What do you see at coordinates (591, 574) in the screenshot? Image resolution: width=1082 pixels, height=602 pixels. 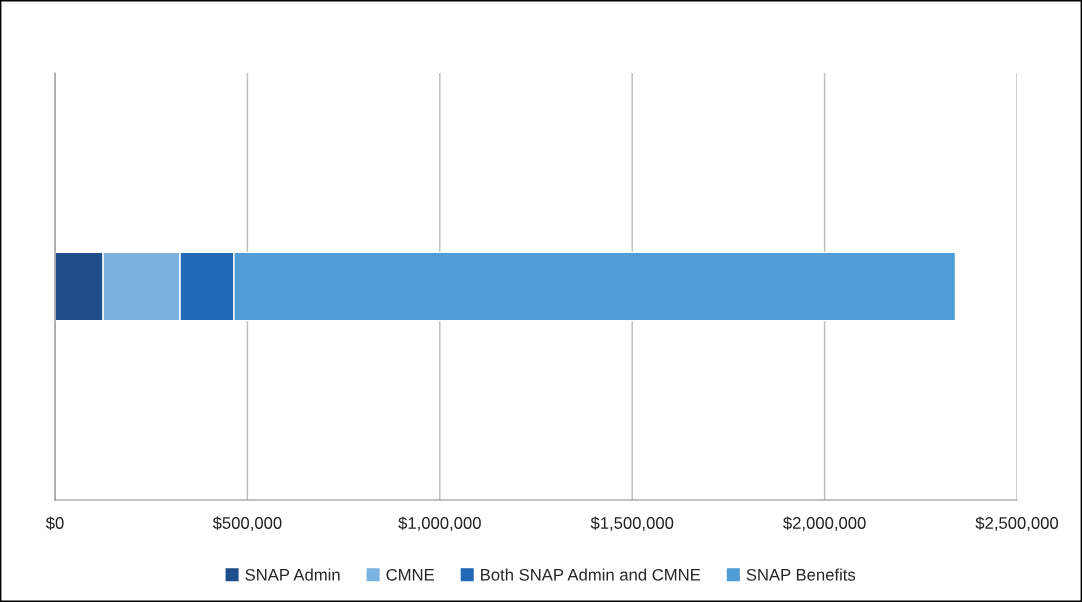 I see `legend-label: Both SNAP Admin and CMNE` at bounding box center [591, 574].